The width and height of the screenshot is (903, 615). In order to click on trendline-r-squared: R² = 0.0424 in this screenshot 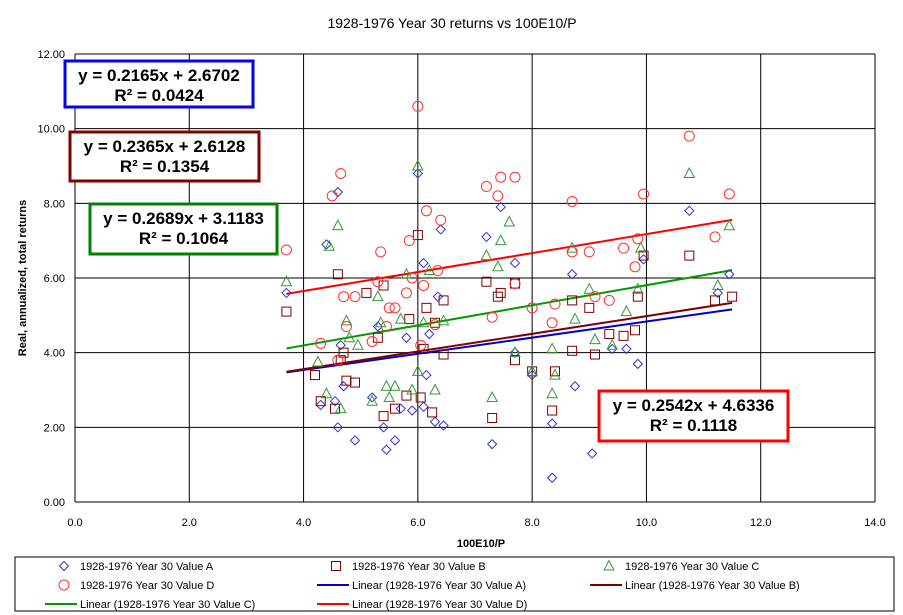, I will do `click(159, 95)`.